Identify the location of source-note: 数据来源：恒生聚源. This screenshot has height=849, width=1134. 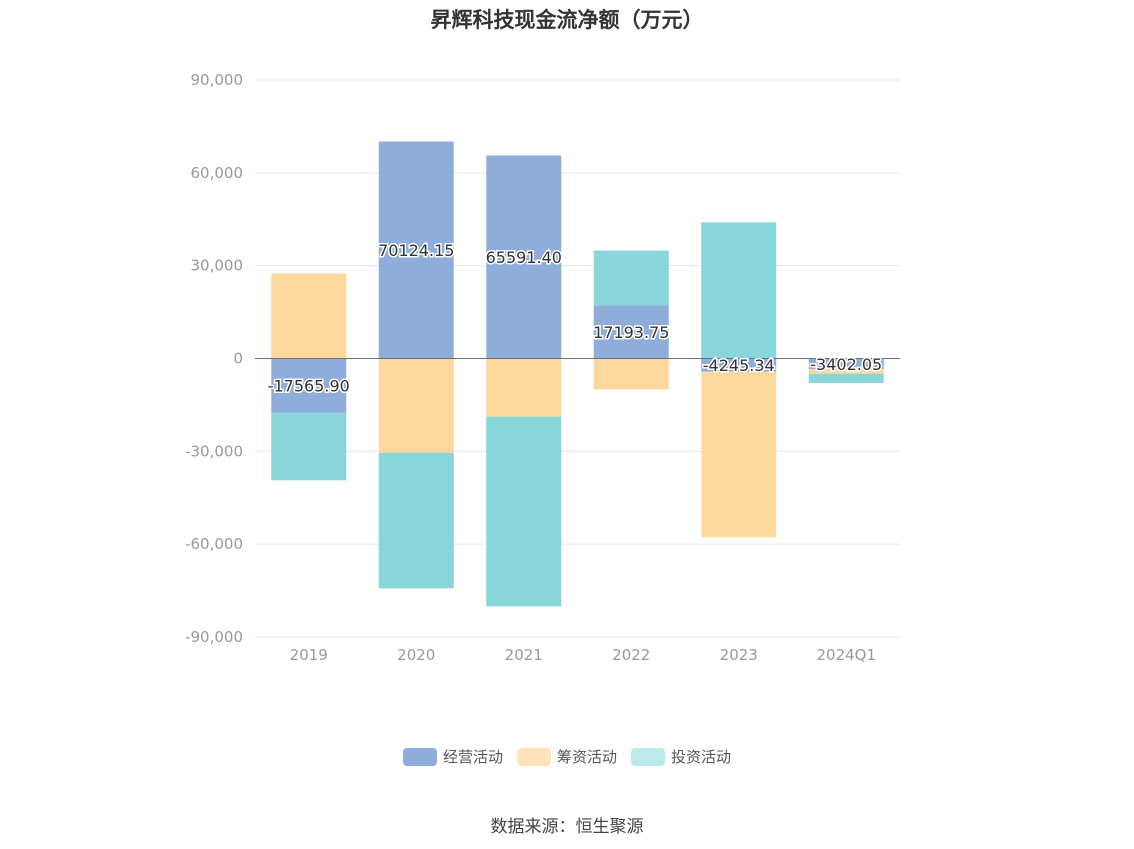
(567, 827).